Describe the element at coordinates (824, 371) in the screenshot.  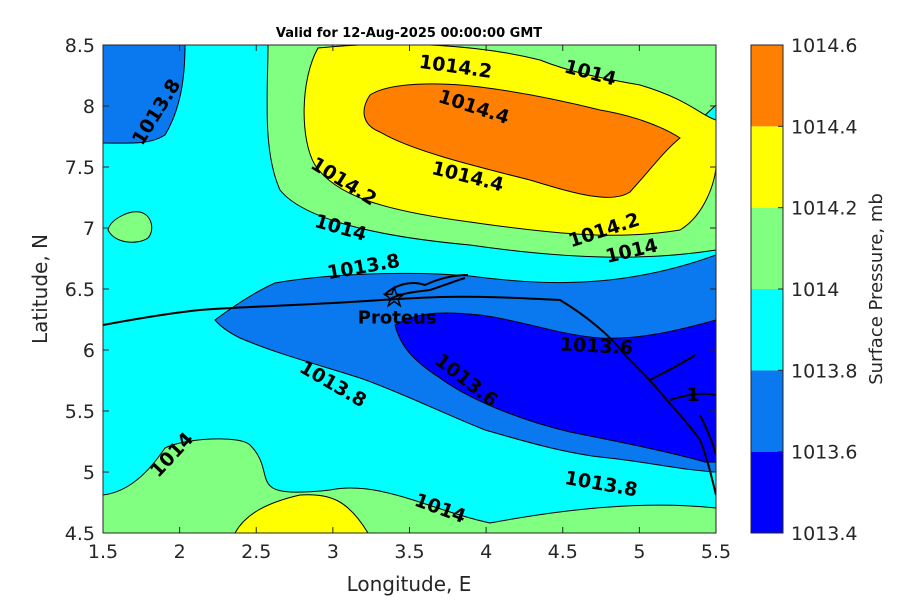
I see `colorbar-tick-label: 1013.8` at that location.